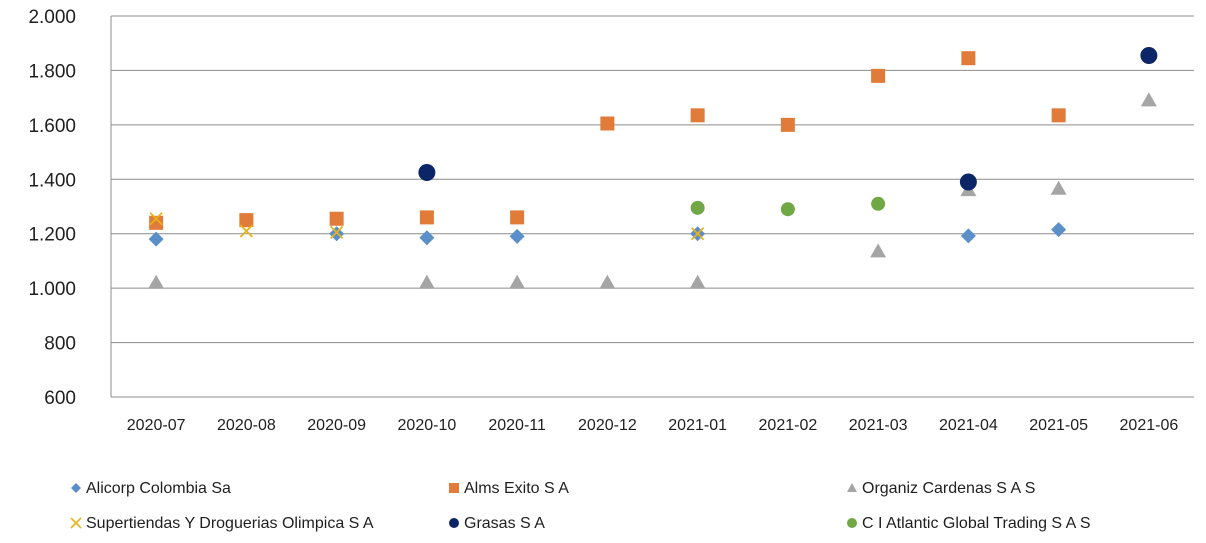  I want to click on y-axis-ticks: 600 800 1.000 1.200 1.400 1.600 1.800 2.000, so click(52, 208).